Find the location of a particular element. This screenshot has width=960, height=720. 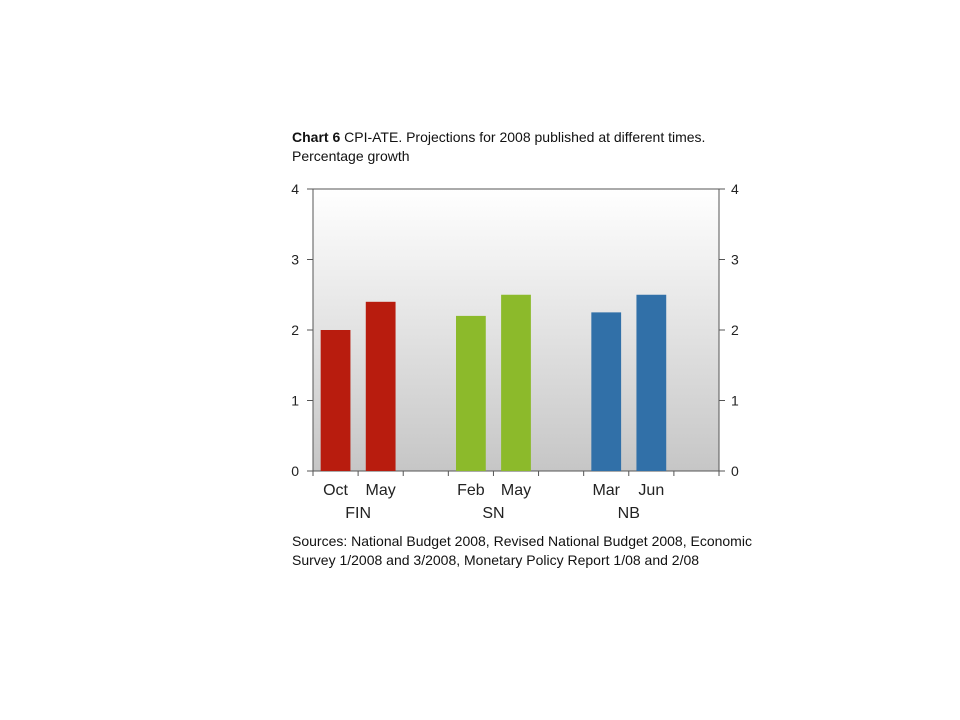

x-category-label: Mar is located at coordinates (606, 490).